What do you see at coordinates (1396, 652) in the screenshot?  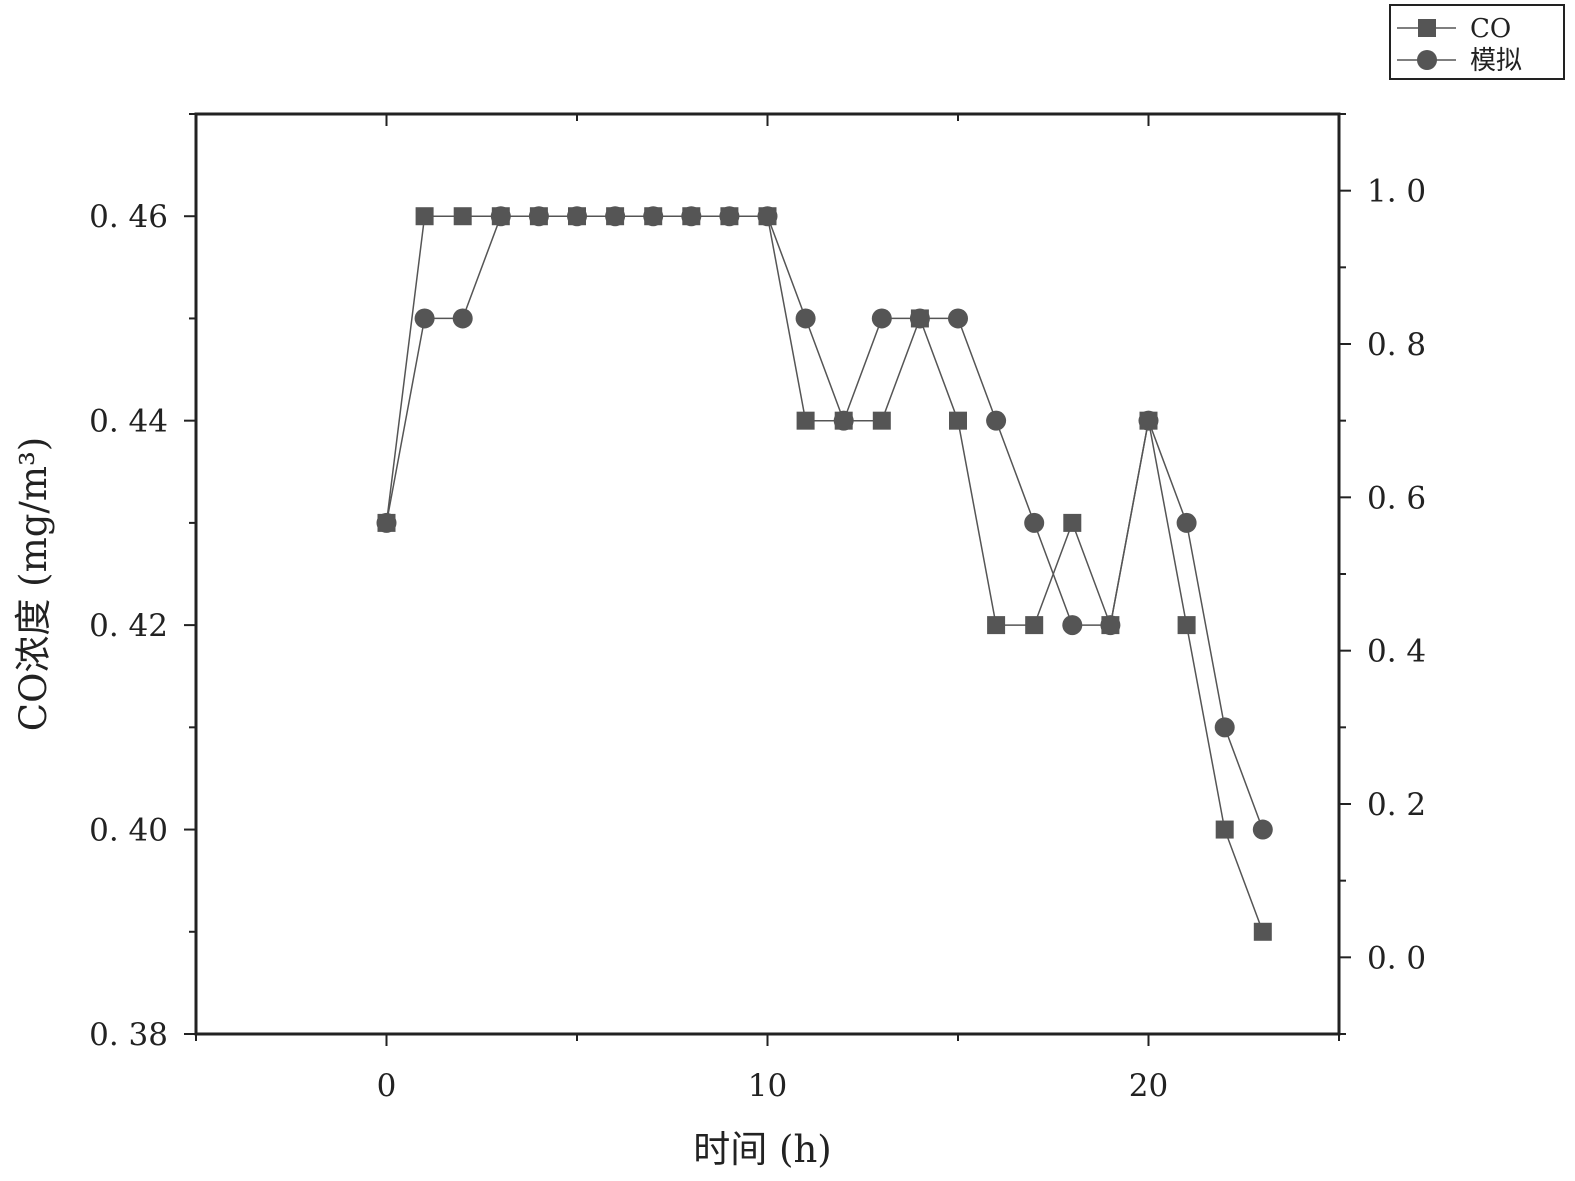 I see `y2-tick-label: 0. 4` at bounding box center [1396, 652].